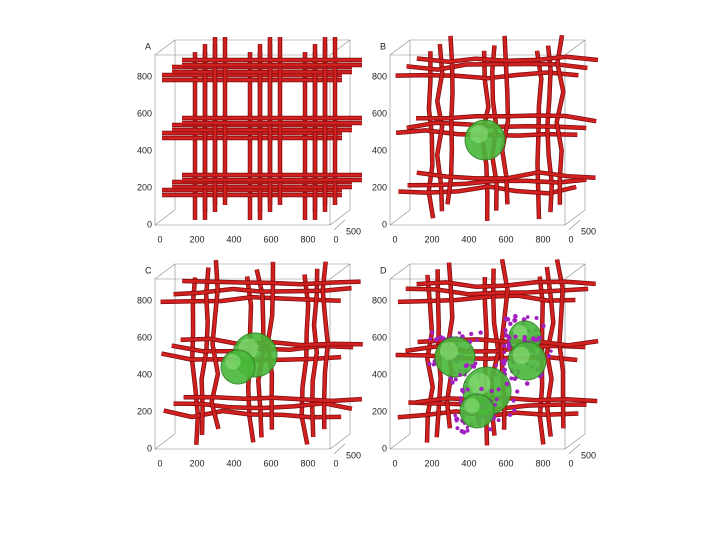 The image size is (720, 540). Describe the element at coordinates (383, 46) in the screenshot. I see `panel-label: B` at that location.